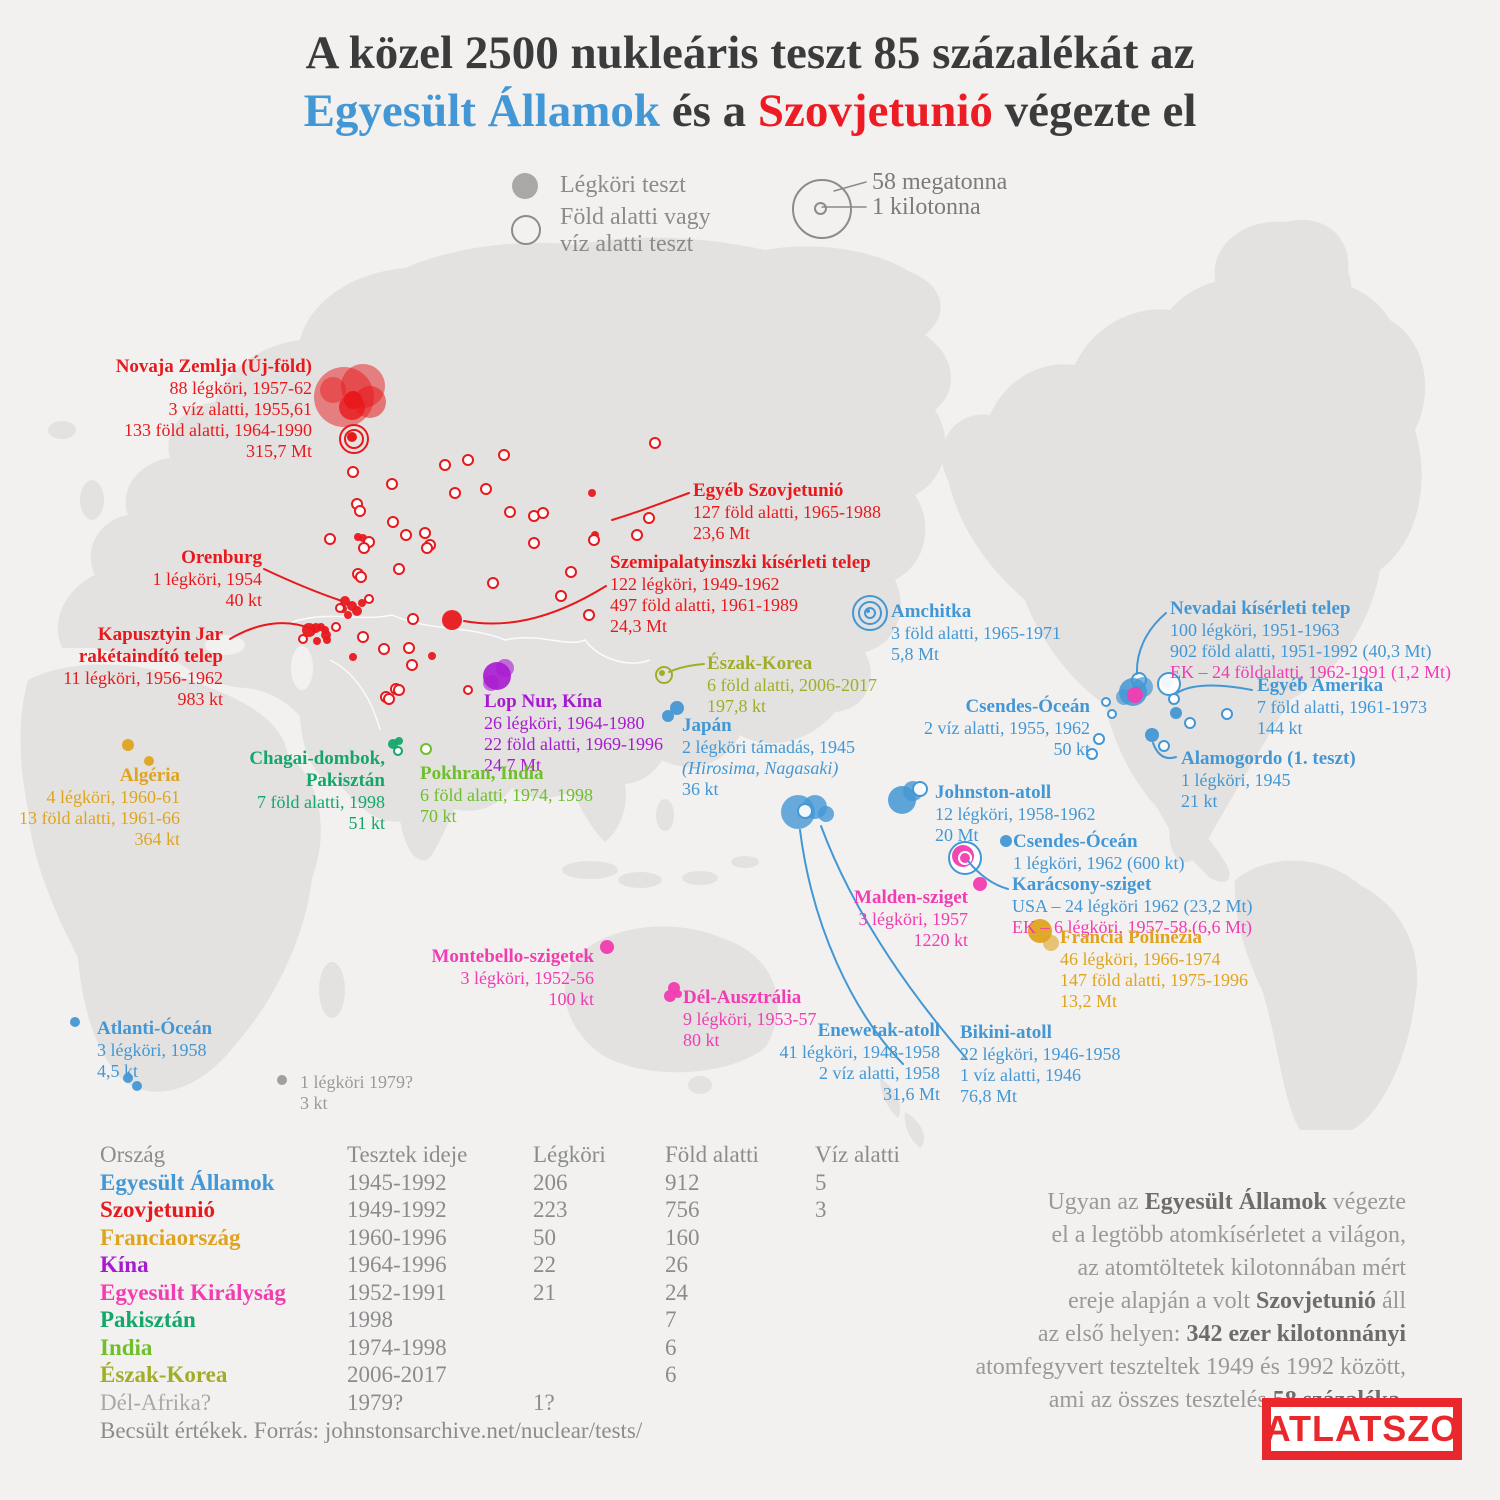 The image size is (1500, 1500). What do you see at coordinates (512, 1375) in the screenshot?
I see `table-row: Észak-Korea 2006-2017 6` at bounding box center [512, 1375].